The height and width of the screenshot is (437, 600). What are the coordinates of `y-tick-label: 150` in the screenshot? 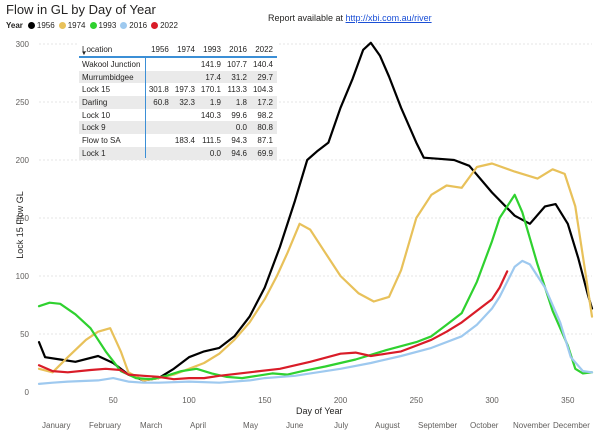 It's located at (23, 218).